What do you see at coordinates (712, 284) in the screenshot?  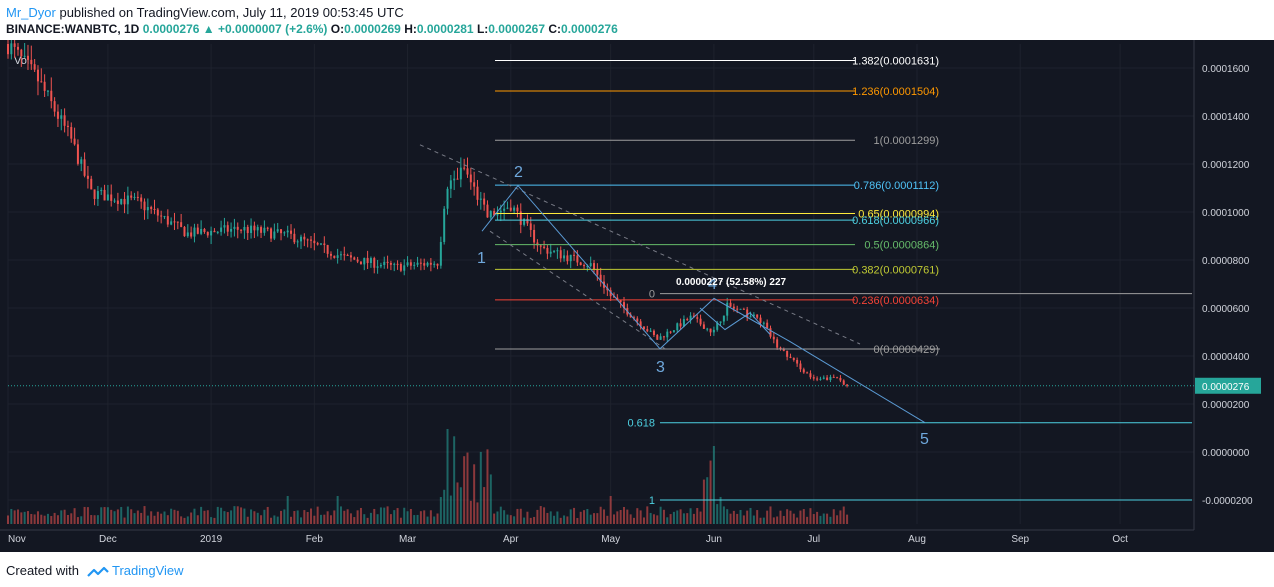 I see `wave-label: 4` at bounding box center [712, 284].